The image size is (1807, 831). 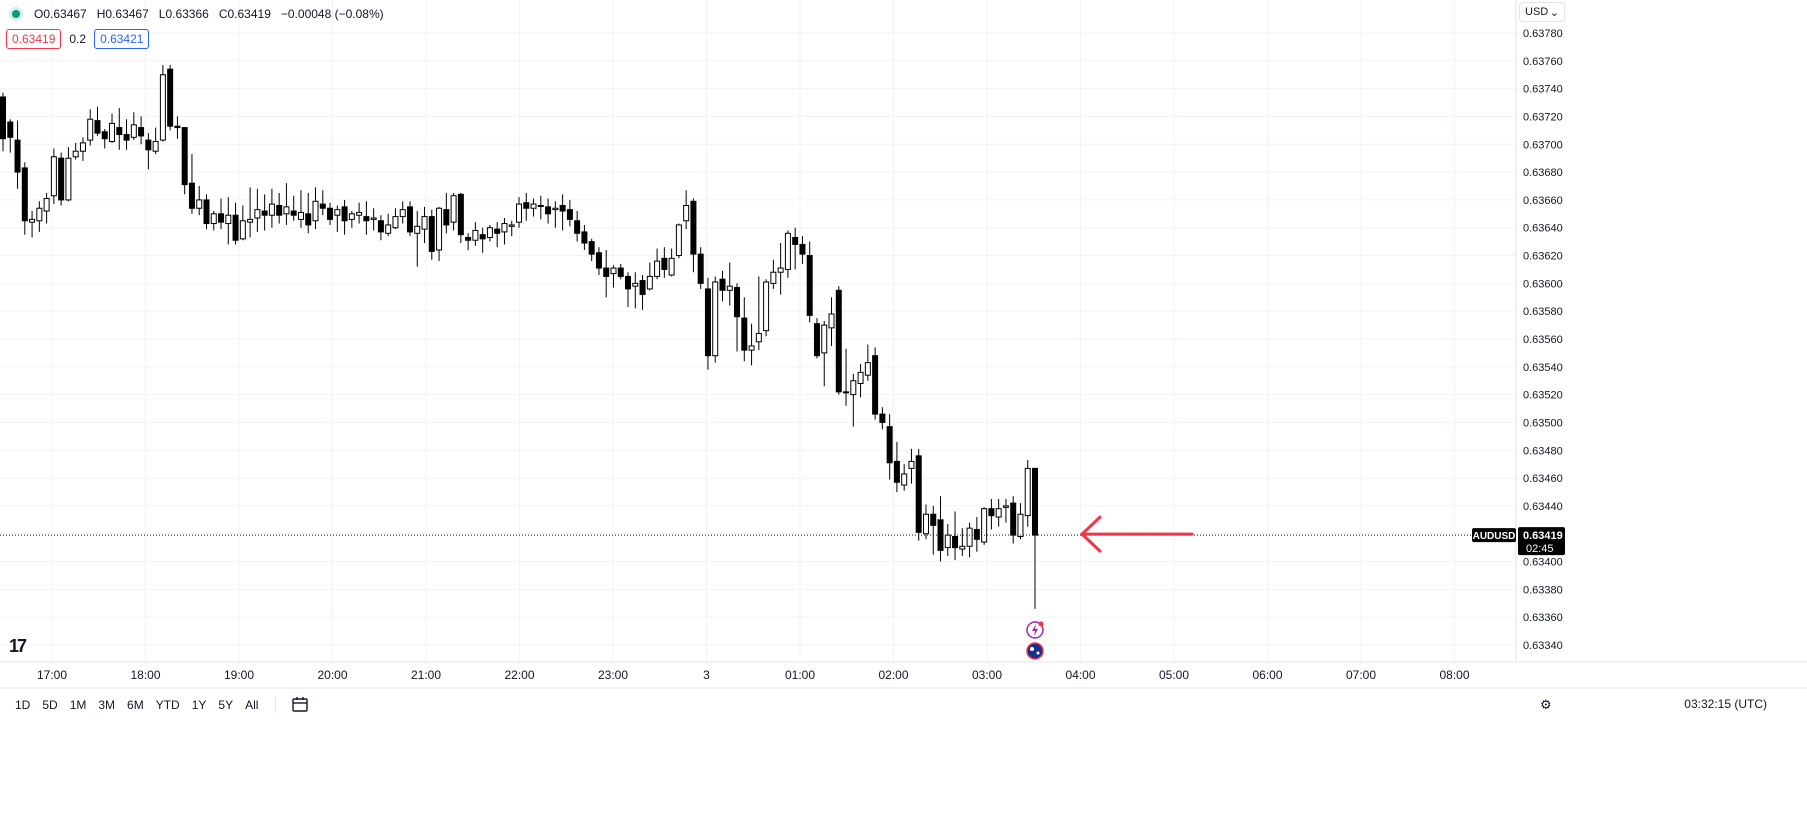 I want to click on buy-price-button: 0.63421, so click(x=122, y=39).